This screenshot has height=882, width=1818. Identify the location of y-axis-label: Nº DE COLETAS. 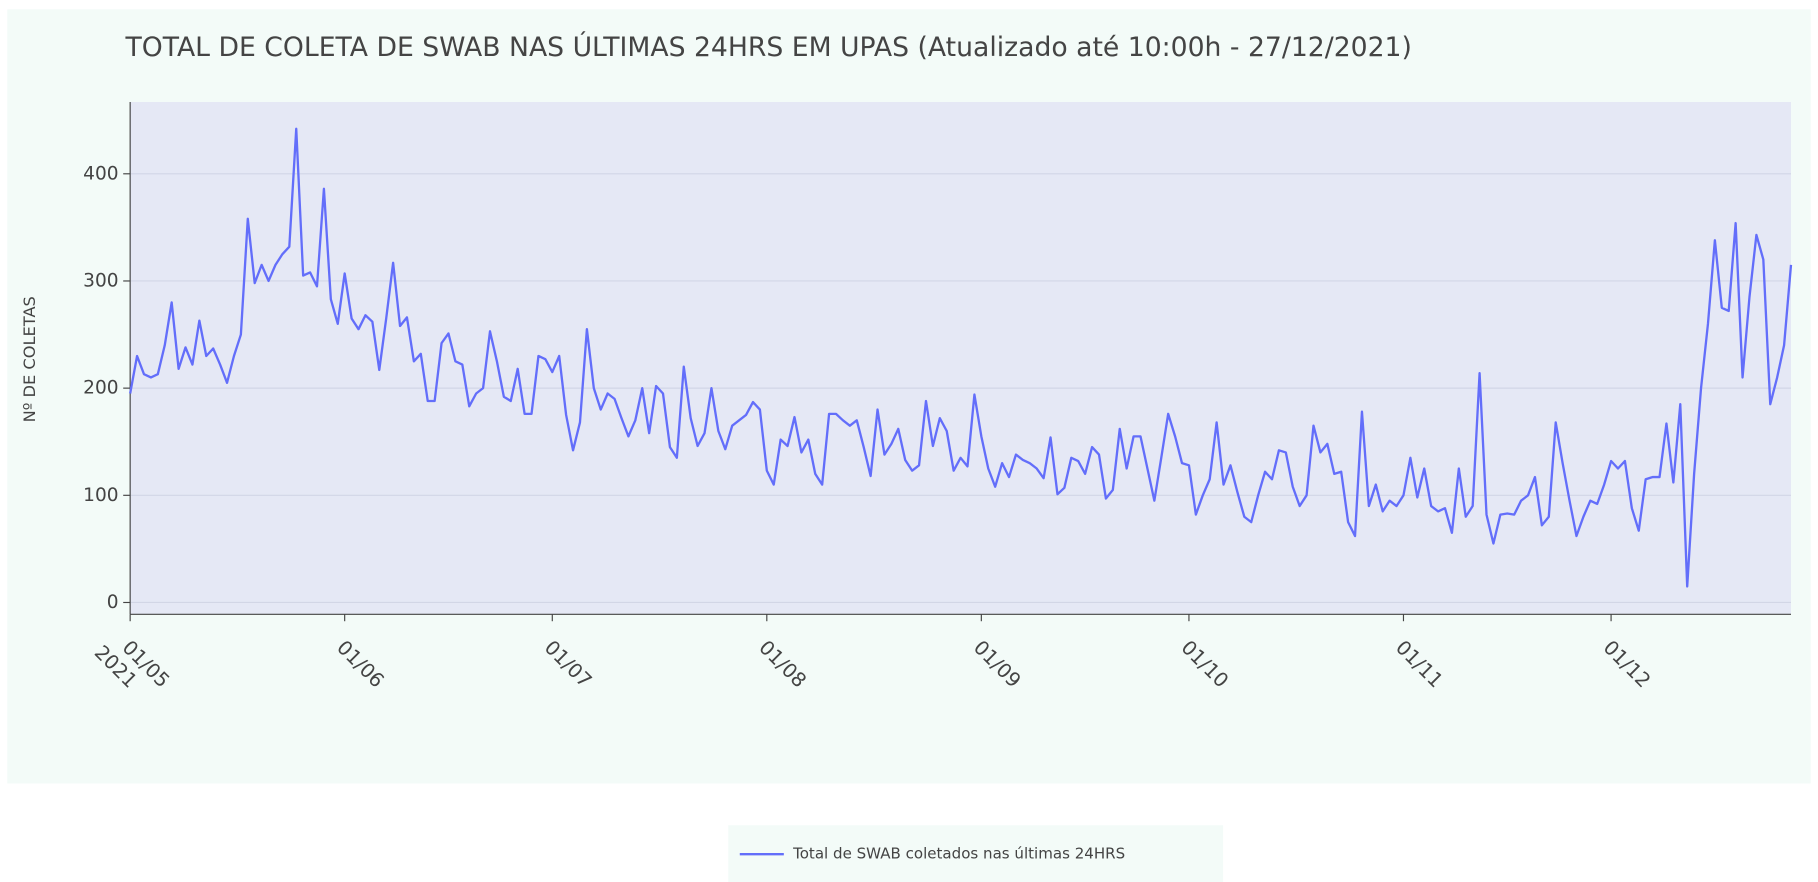
(29, 359).